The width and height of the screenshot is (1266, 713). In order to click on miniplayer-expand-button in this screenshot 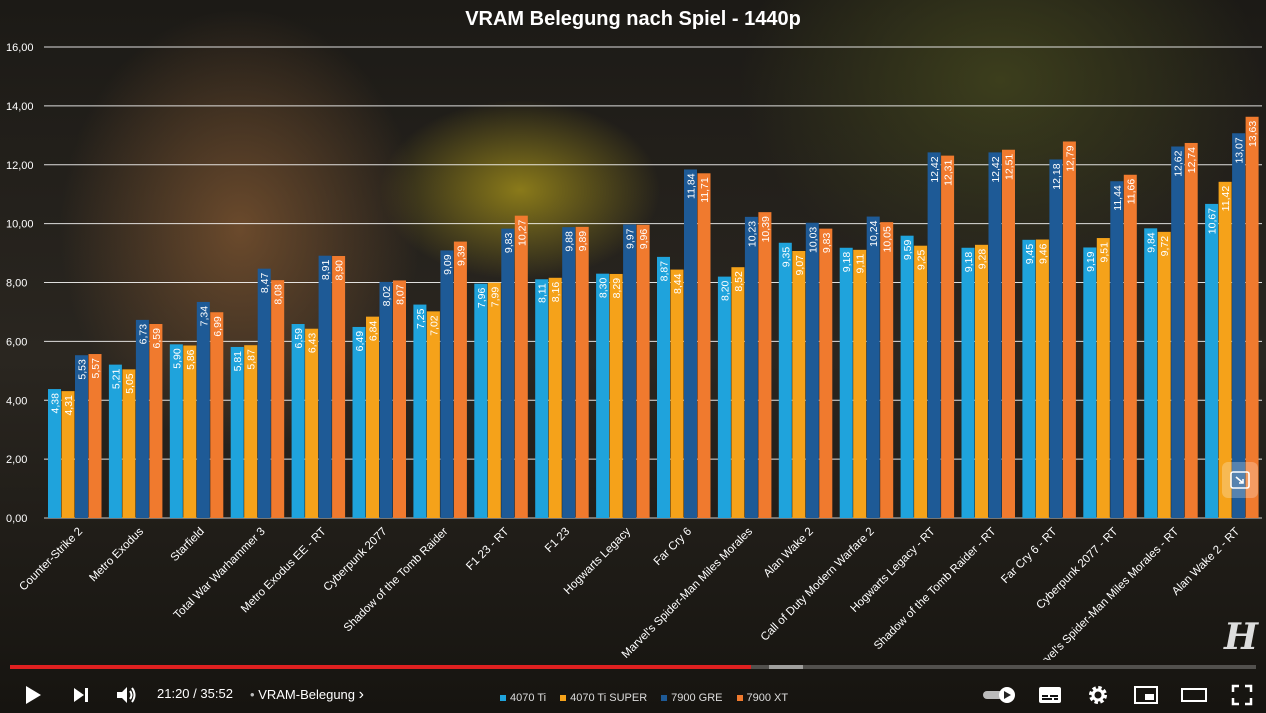, I will do `click(1240, 480)`.